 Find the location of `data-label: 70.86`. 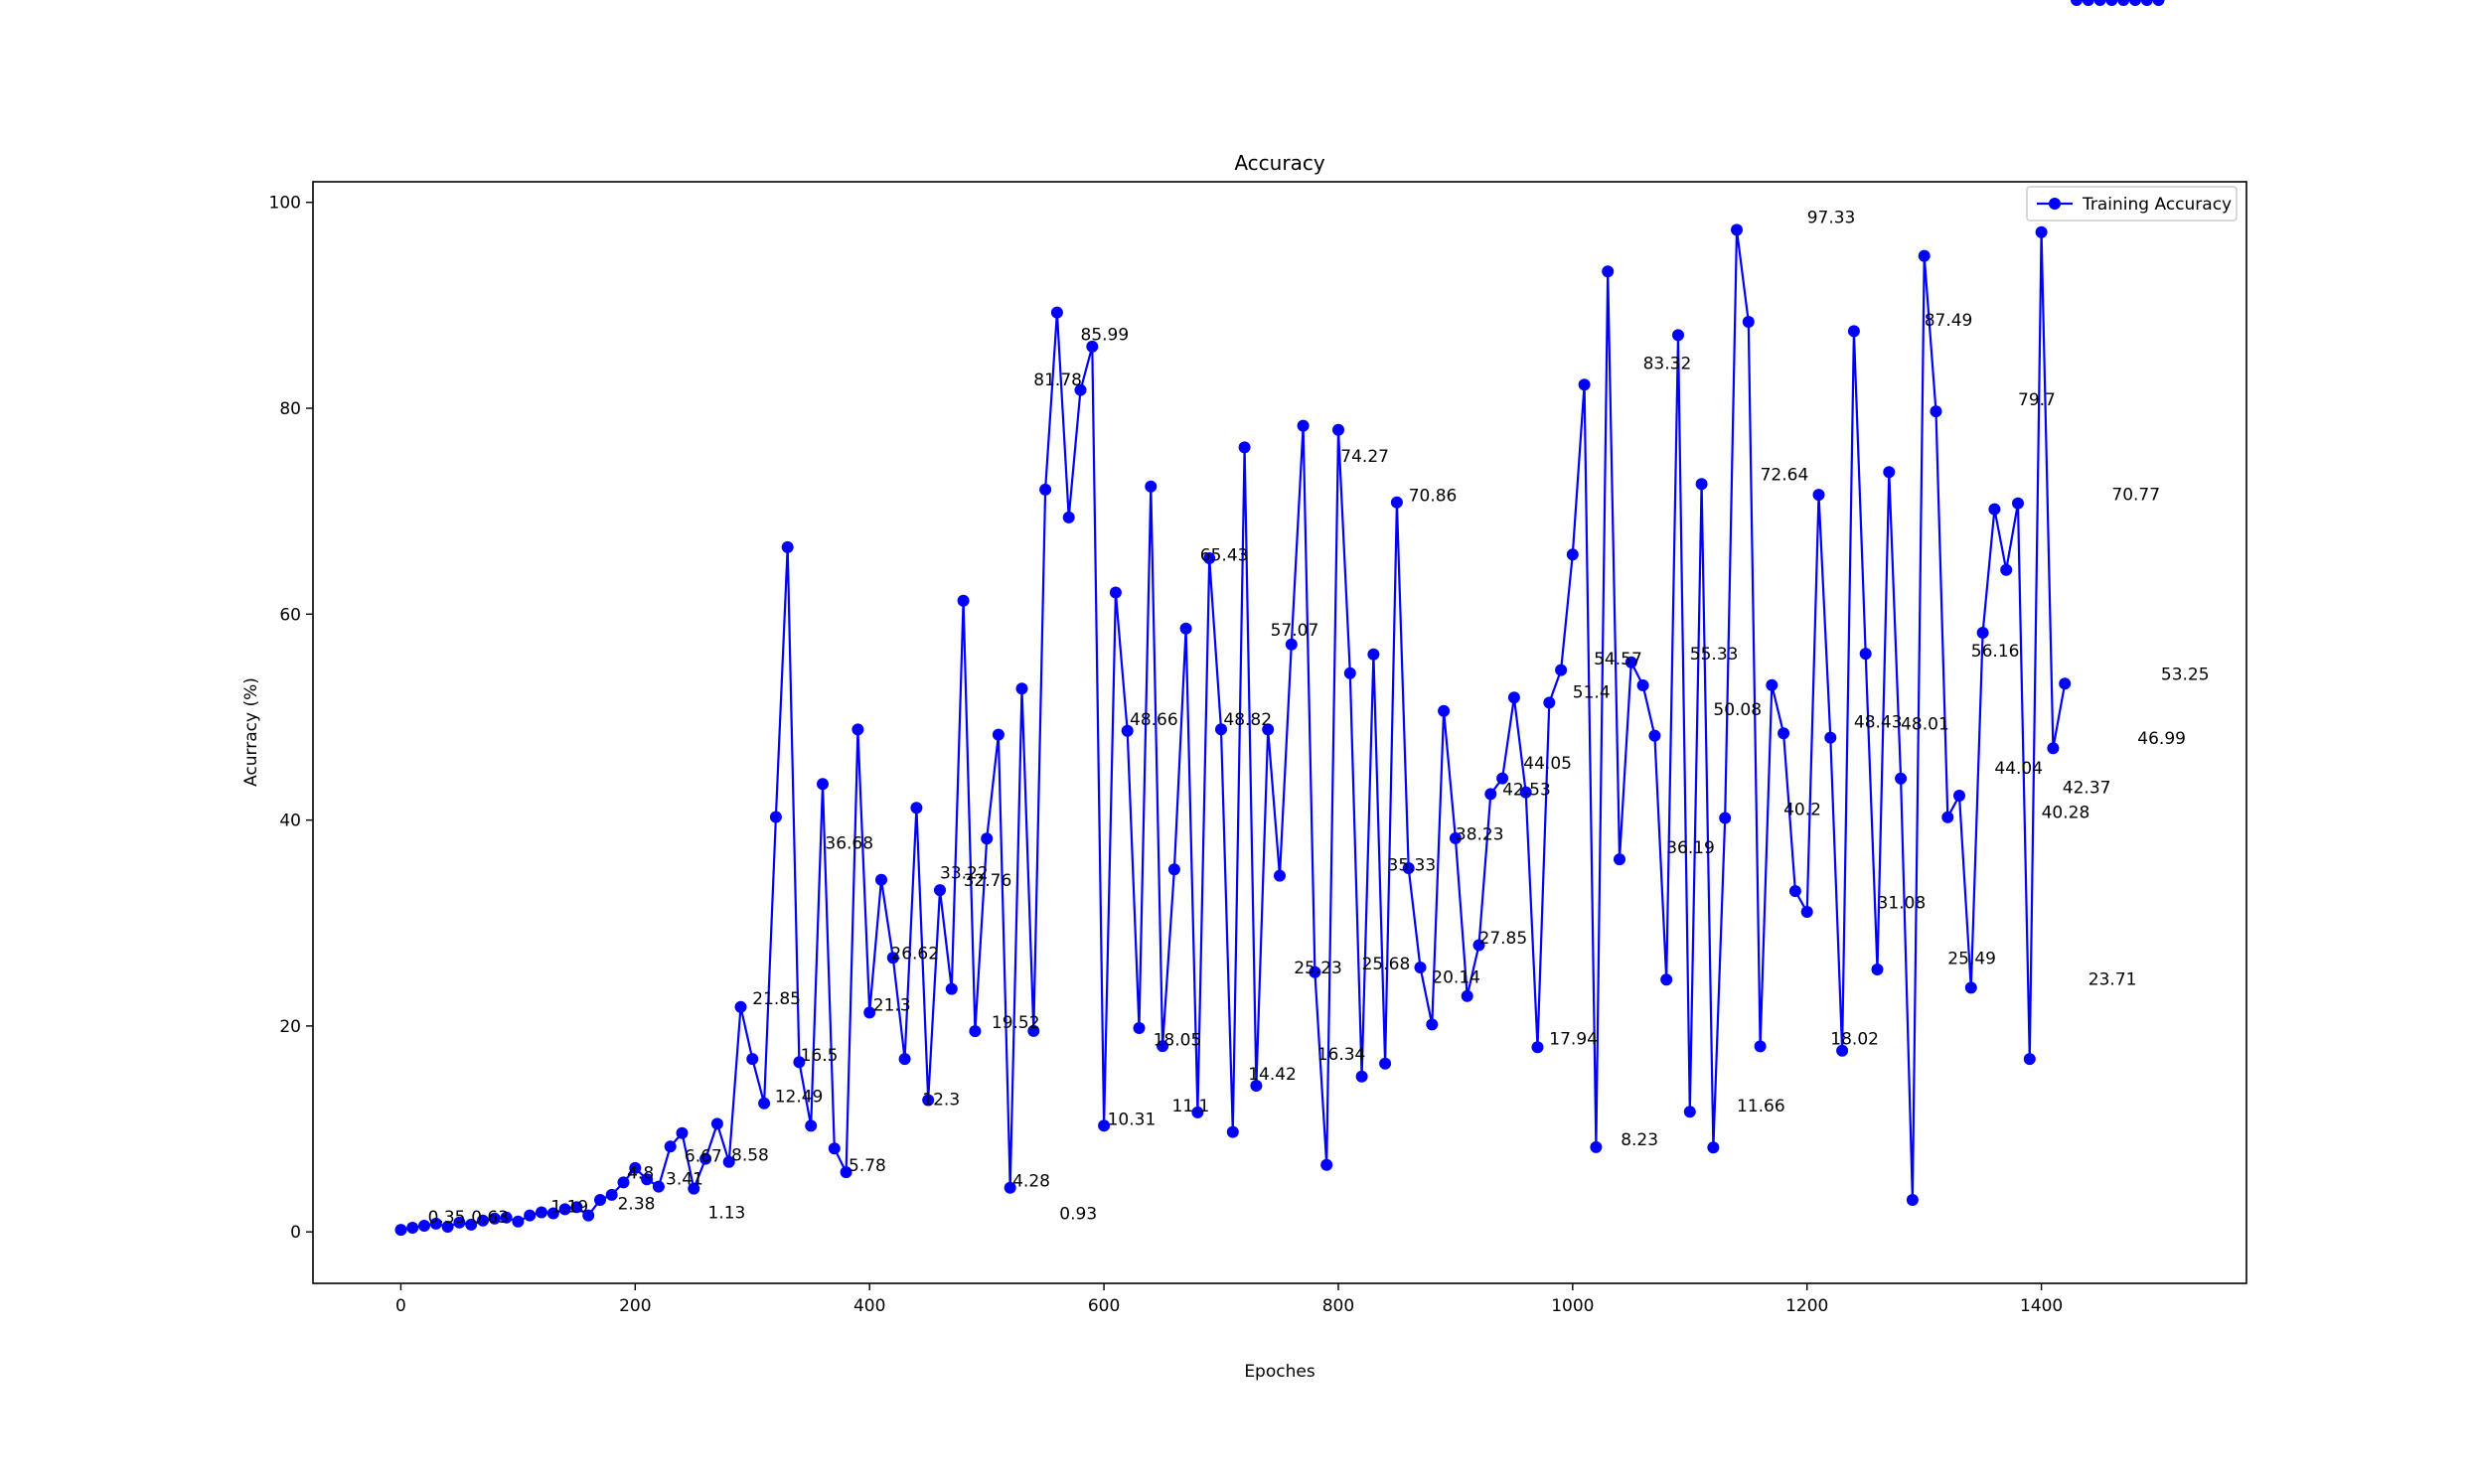

data-label: 70.86 is located at coordinates (1433, 496).